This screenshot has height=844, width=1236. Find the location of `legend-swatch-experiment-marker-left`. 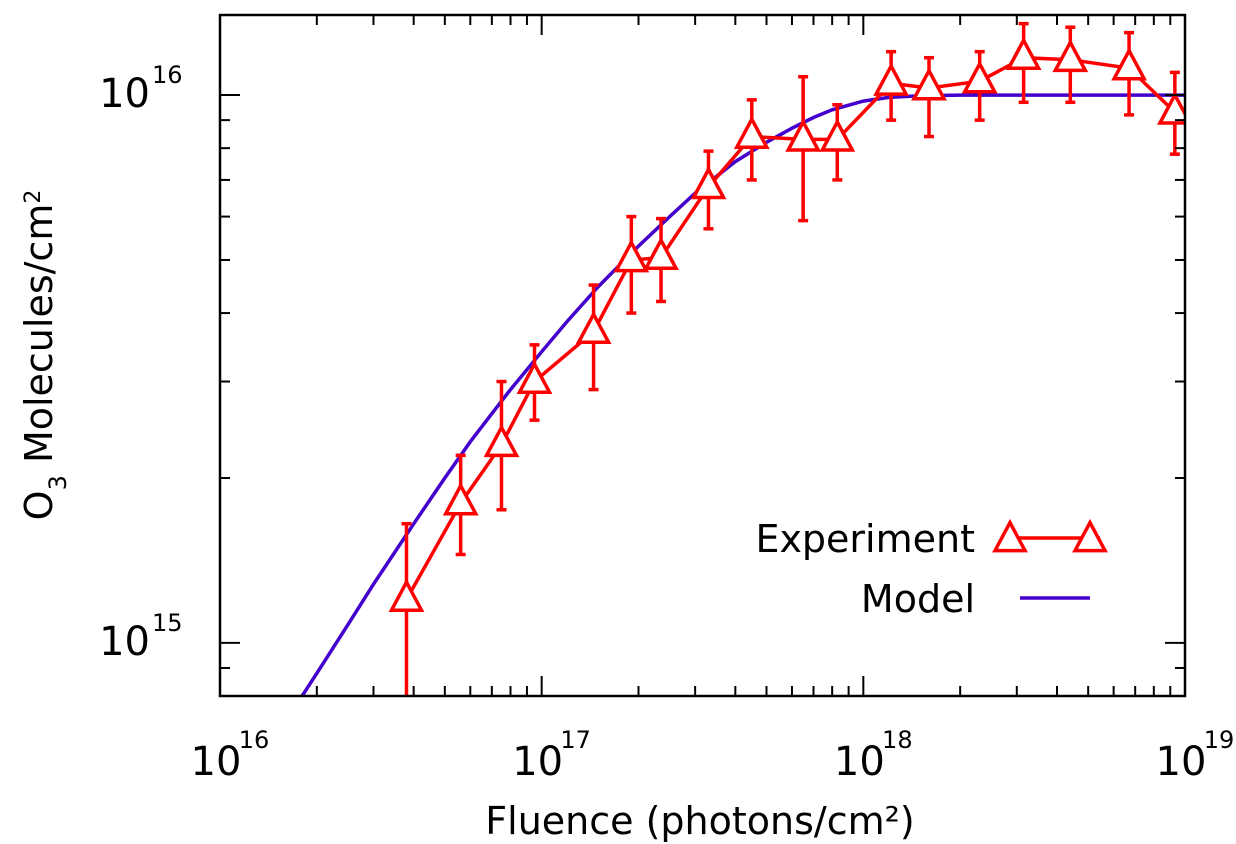

legend-swatch-experiment-marker-left is located at coordinates (1010, 535).